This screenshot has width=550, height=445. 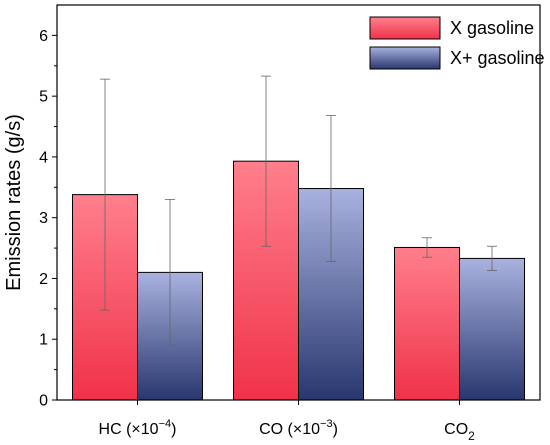 I want to click on legend: X gasoline X+ gasoline, so click(x=457, y=43).